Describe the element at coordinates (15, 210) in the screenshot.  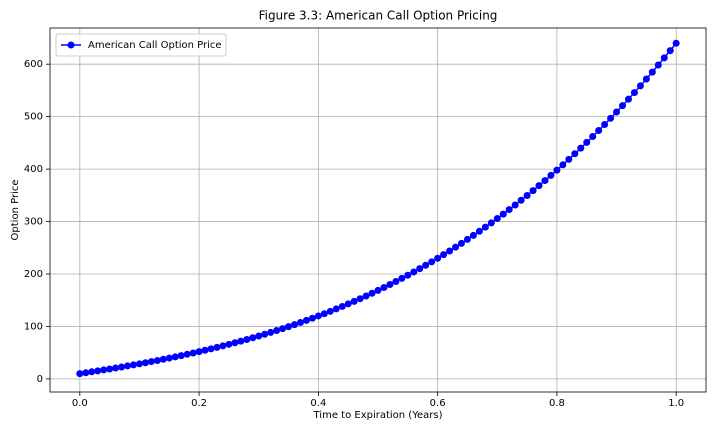
I see `y-axis-label: Option Price` at that location.